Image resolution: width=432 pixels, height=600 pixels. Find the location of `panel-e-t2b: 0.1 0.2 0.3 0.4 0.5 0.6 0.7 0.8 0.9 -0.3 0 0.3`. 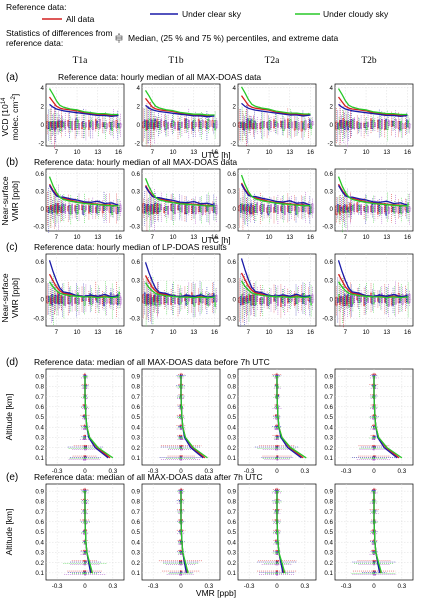

panel-e-t2b: 0.1 0.2 0.3 0.4 0.5 0.6 0.7 0.8 0.9 -0.3 0 0.3 is located at coordinates (369, 536).